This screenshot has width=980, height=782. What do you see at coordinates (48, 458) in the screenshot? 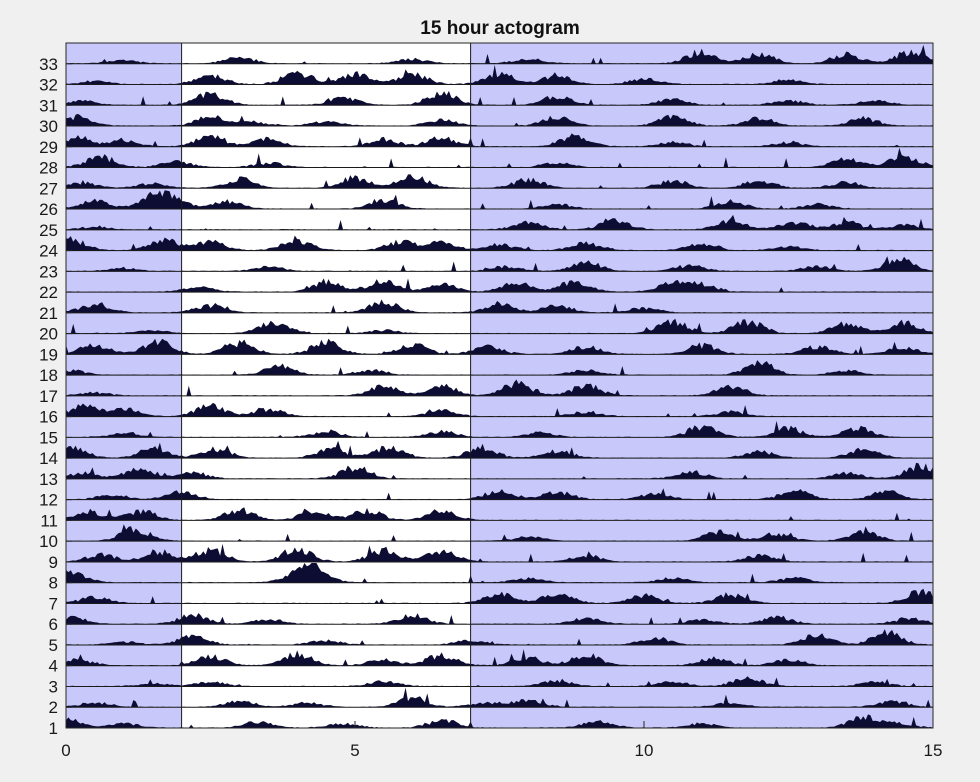
I see `y-tick-label: 14` at bounding box center [48, 458].